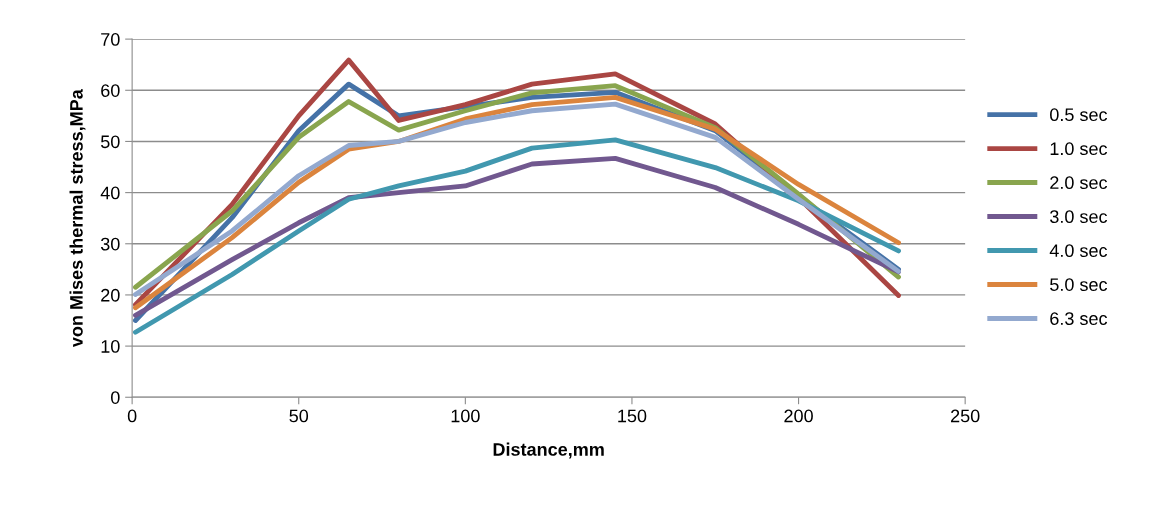  I want to click on legend-label: 6.3 sec, so click(1079, 318).